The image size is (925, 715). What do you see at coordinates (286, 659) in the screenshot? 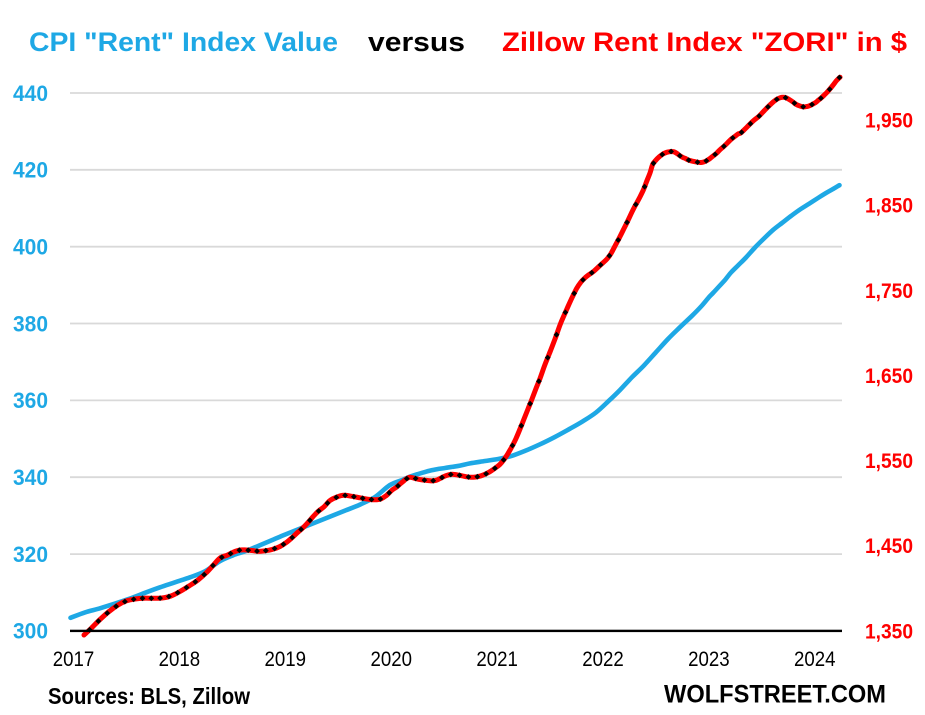
I see `svg-text: 2019` at bounding box center [286, 659].